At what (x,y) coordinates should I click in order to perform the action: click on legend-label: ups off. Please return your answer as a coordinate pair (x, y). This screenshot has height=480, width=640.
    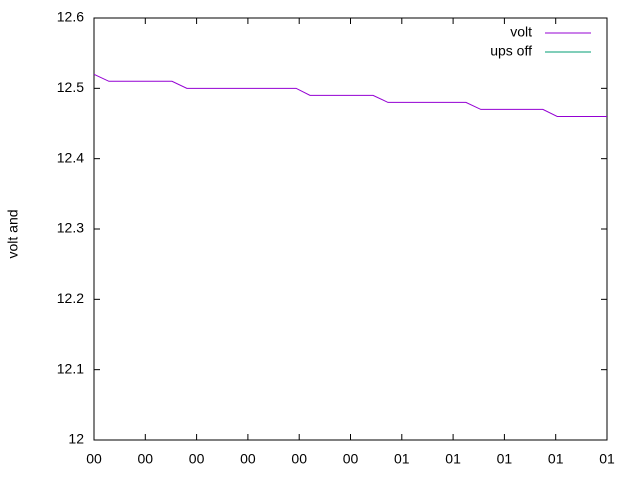
    Looking at the image, I should click on (511, 51).